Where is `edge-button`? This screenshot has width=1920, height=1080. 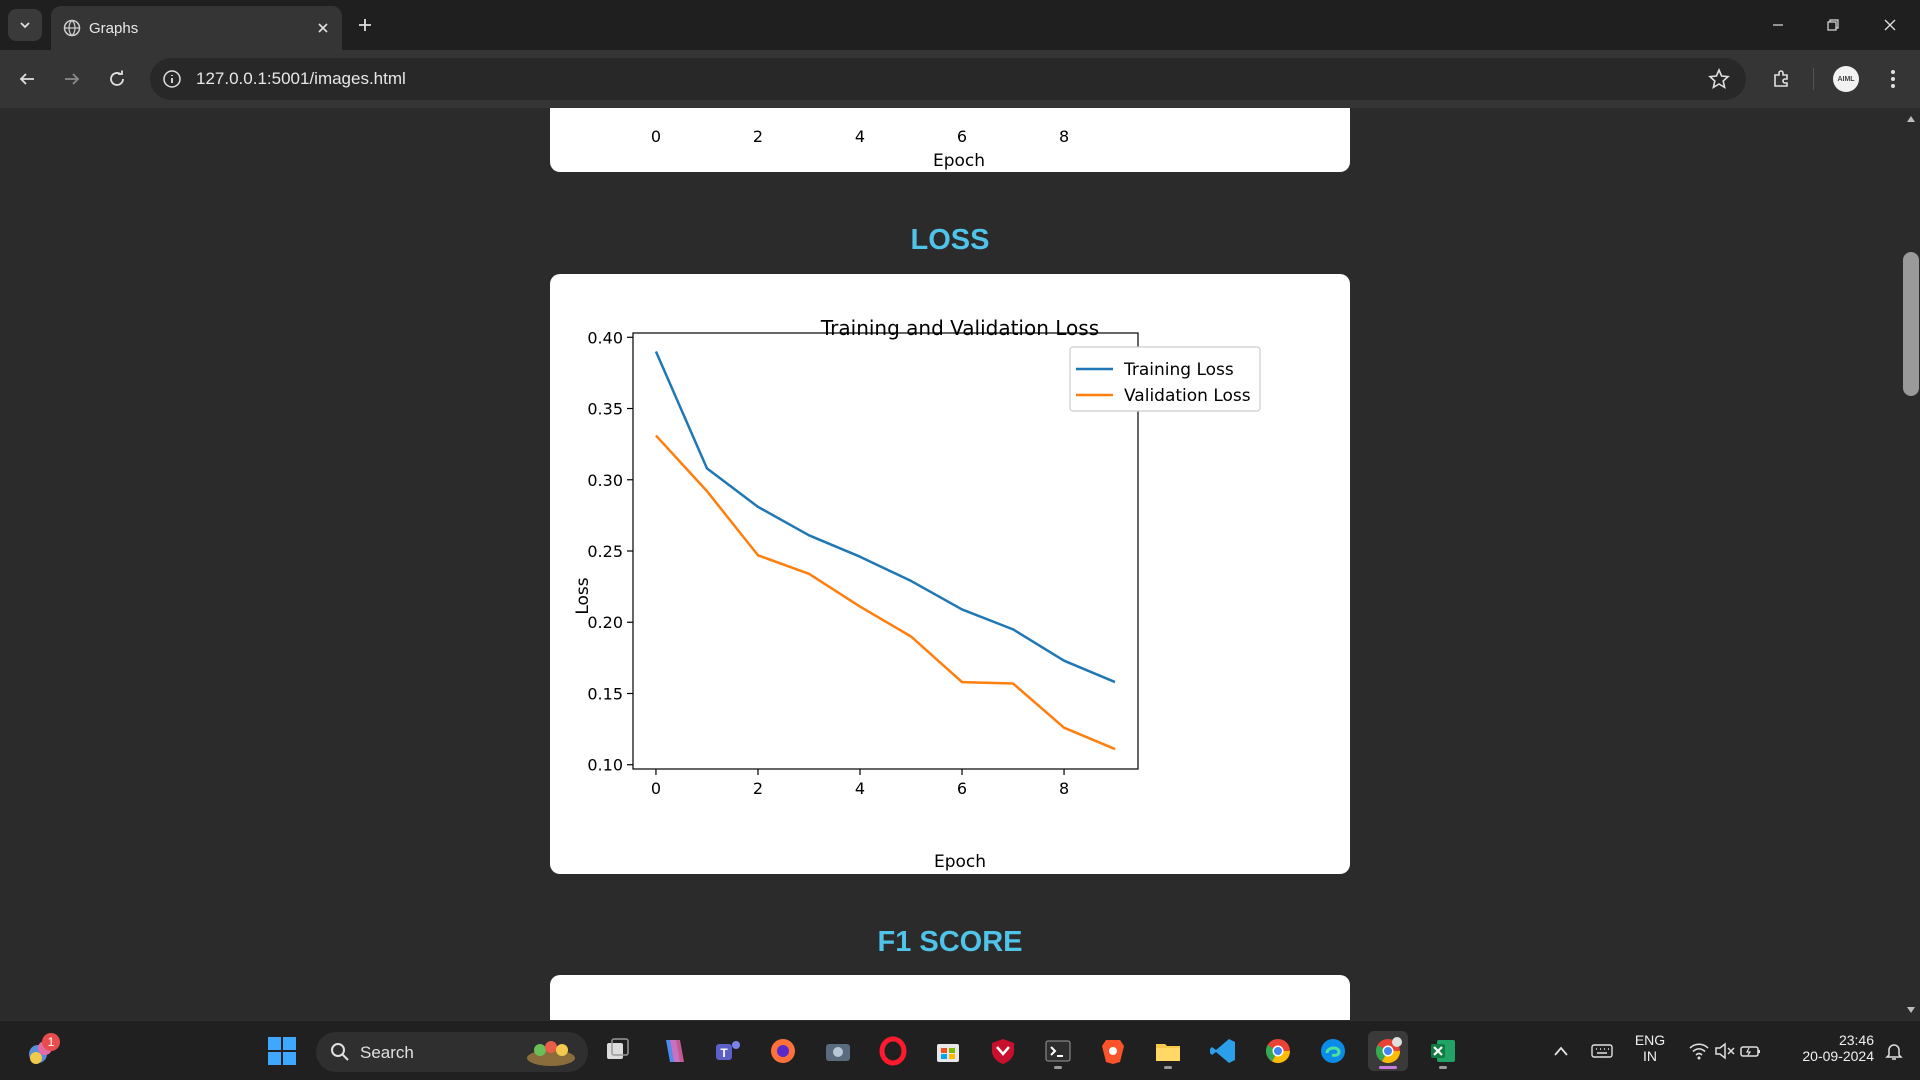 edge-button is located at coordinates (1333, 1051).